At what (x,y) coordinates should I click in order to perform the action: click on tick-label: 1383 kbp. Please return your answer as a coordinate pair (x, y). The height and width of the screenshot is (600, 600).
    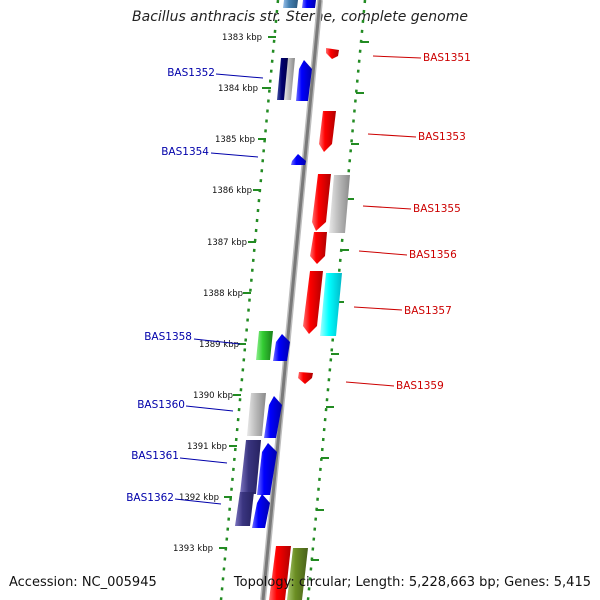
    Looking at the image, I should click on (242, 38).